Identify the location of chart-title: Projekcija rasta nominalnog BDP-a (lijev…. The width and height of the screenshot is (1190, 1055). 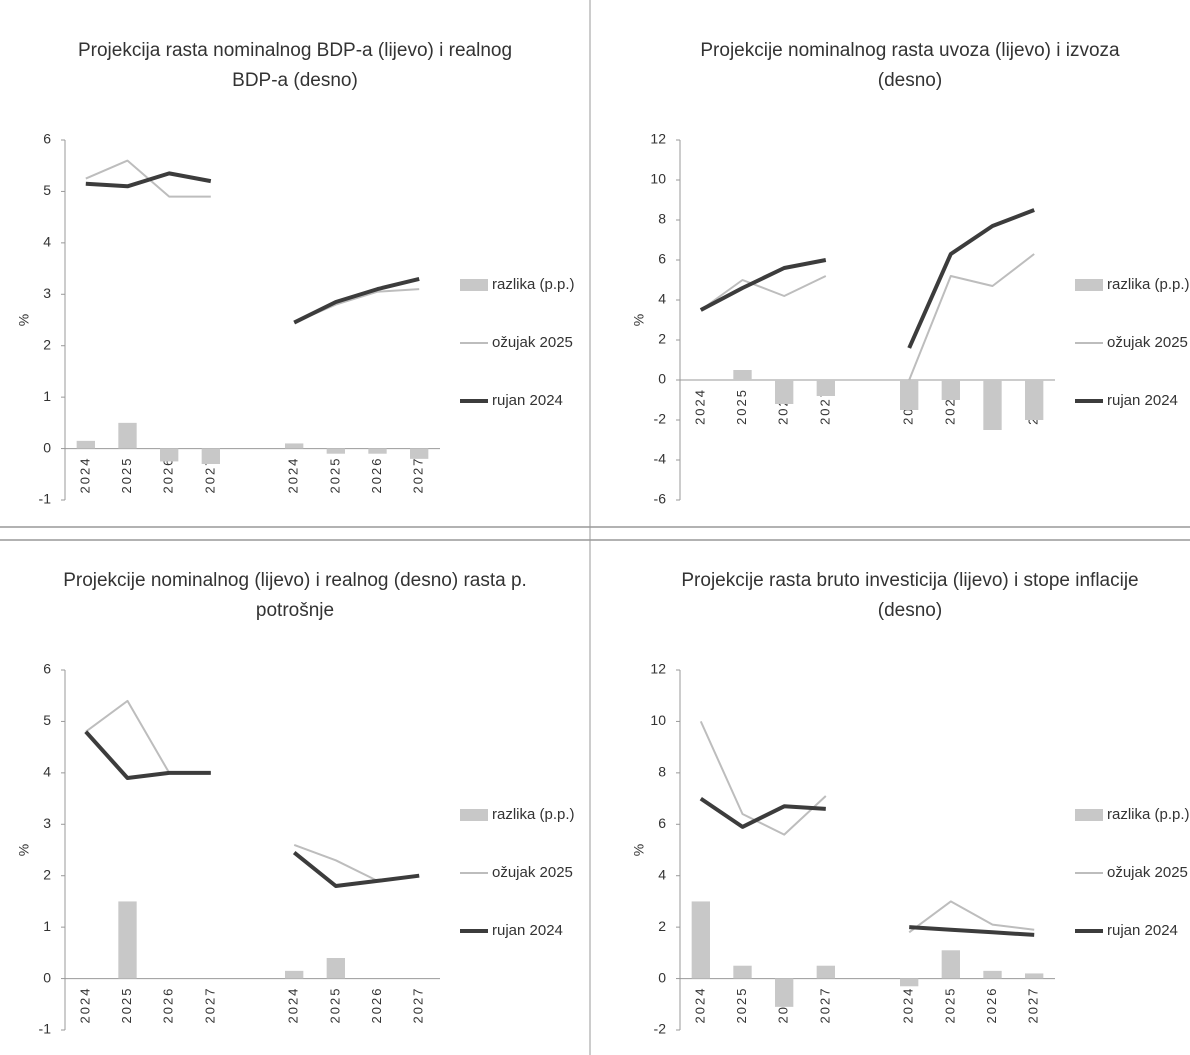
(295, 65).